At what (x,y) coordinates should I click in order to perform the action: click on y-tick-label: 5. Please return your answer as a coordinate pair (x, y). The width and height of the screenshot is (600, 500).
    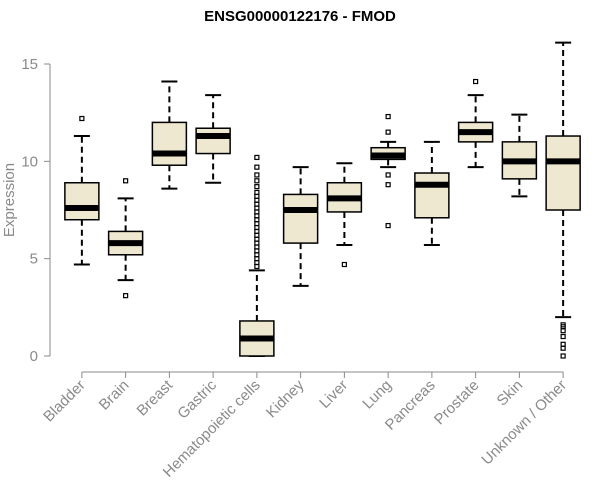
    Looking at the image, I should click on (34, 259).